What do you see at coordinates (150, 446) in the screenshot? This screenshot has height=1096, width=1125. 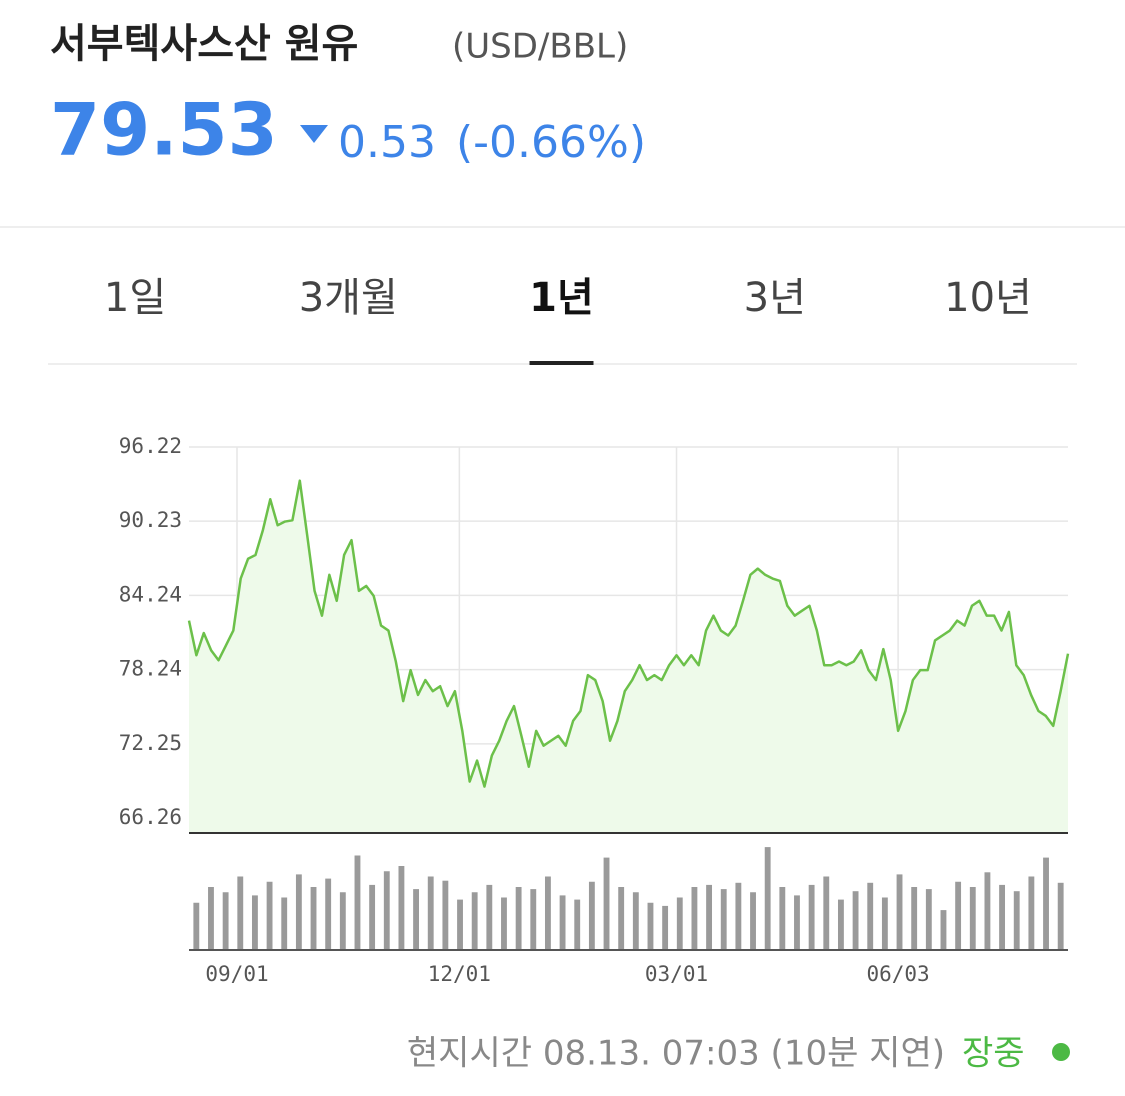 I see `y-tick-label: 96.22` at bounding box center [150, 446].